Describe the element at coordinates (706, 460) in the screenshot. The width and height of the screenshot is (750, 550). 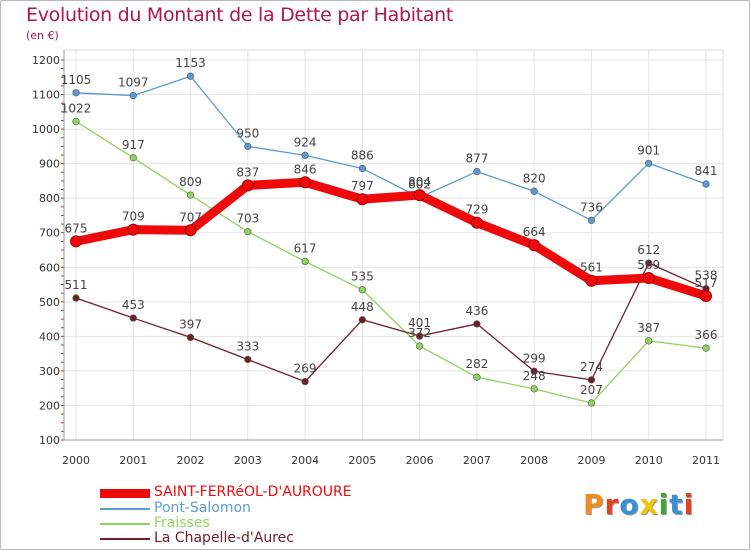
I see `x-tick-label: 2011` at that location.